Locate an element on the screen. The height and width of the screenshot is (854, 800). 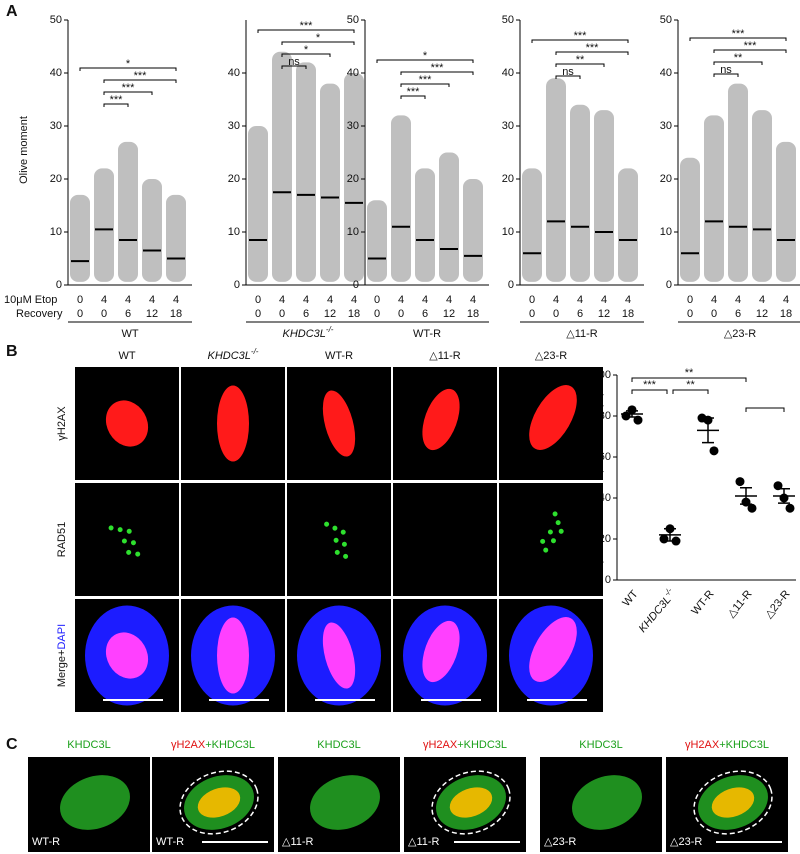
y-tick-label: 50 is located at coordinates (508, 20).